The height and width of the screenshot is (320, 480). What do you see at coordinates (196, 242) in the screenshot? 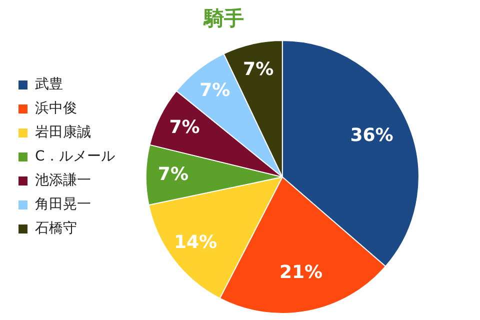
I see `data-label: 14%` at bounding box center [196, 242].